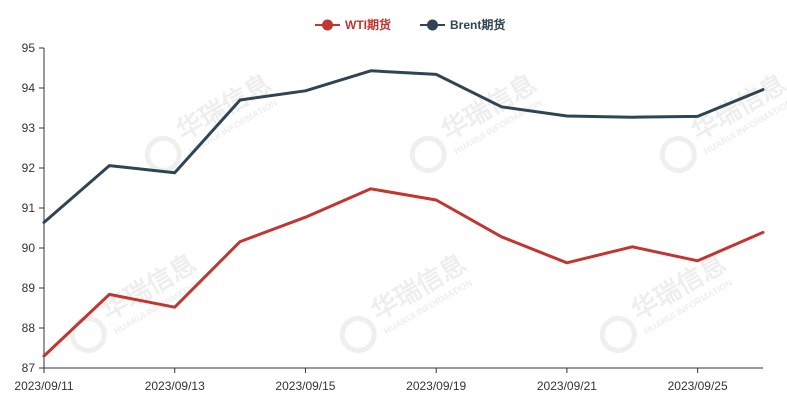 The width and height of the screenshot is (787, 416). What do you see at coordinates (305, 386) in the screenshot?
I see `x-tick-label: 2023/09/15` at bounding box center [305, 386].